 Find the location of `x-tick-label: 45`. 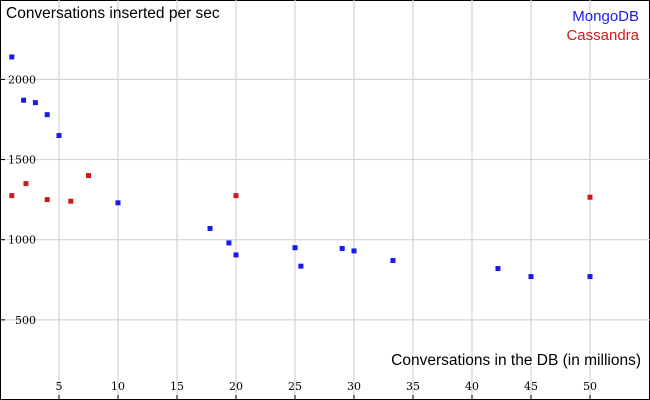

x-tick-label: 45 is located at coordinates (531, 386).